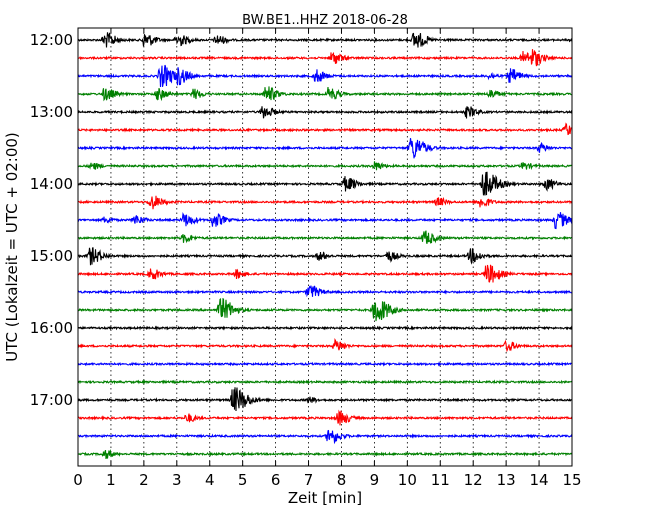  Describe the element at coordinates (571, 480) in the screenshot. I see `x-tick-label: 15` at that location.